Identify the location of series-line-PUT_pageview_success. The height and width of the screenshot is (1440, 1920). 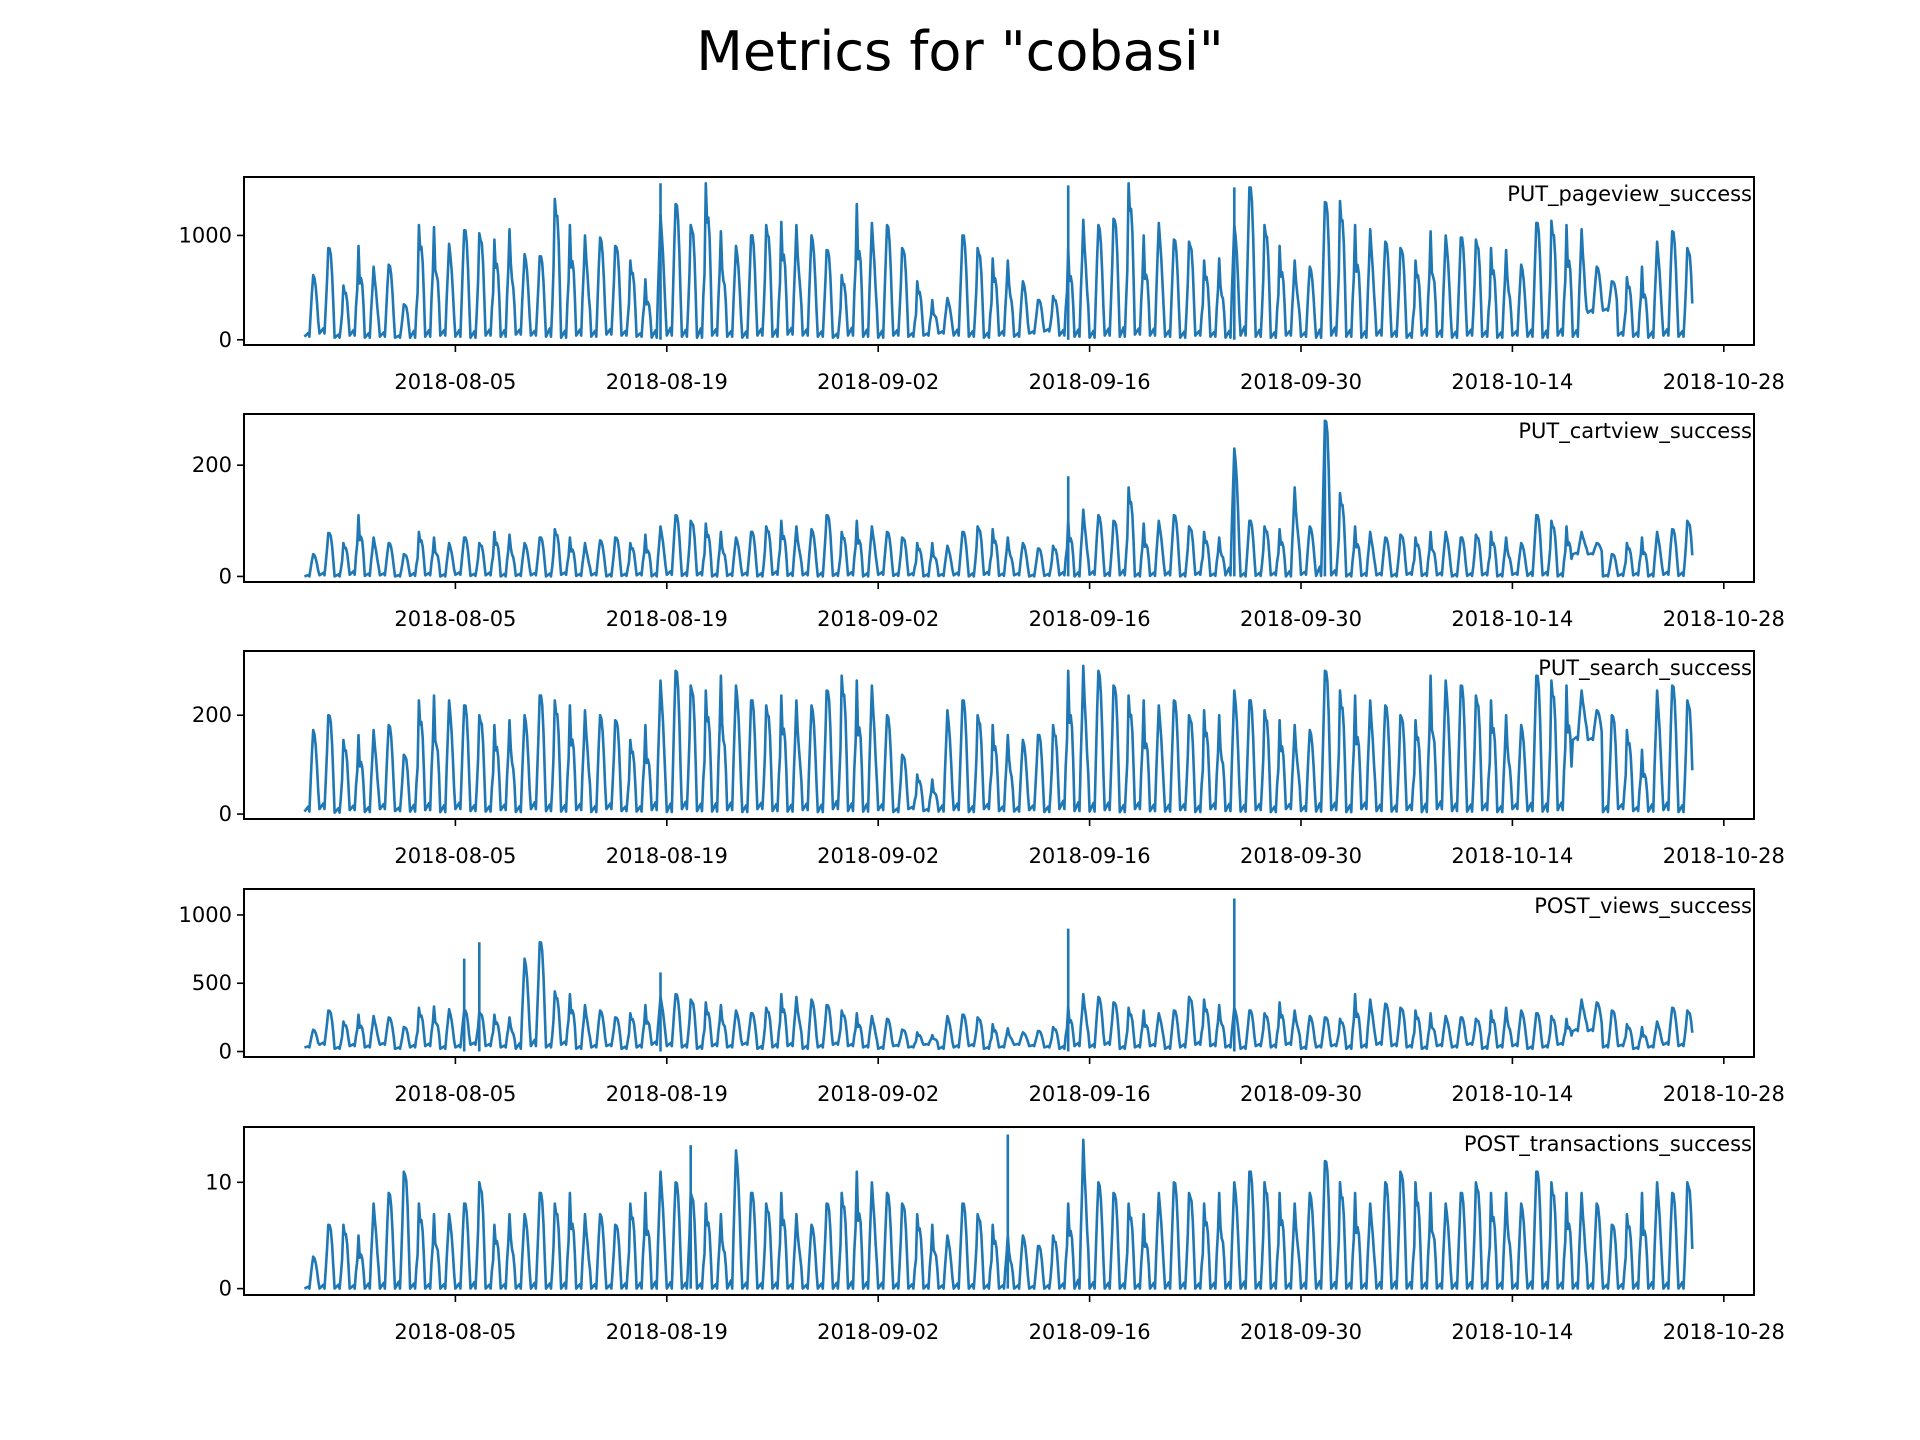
(998, 260).